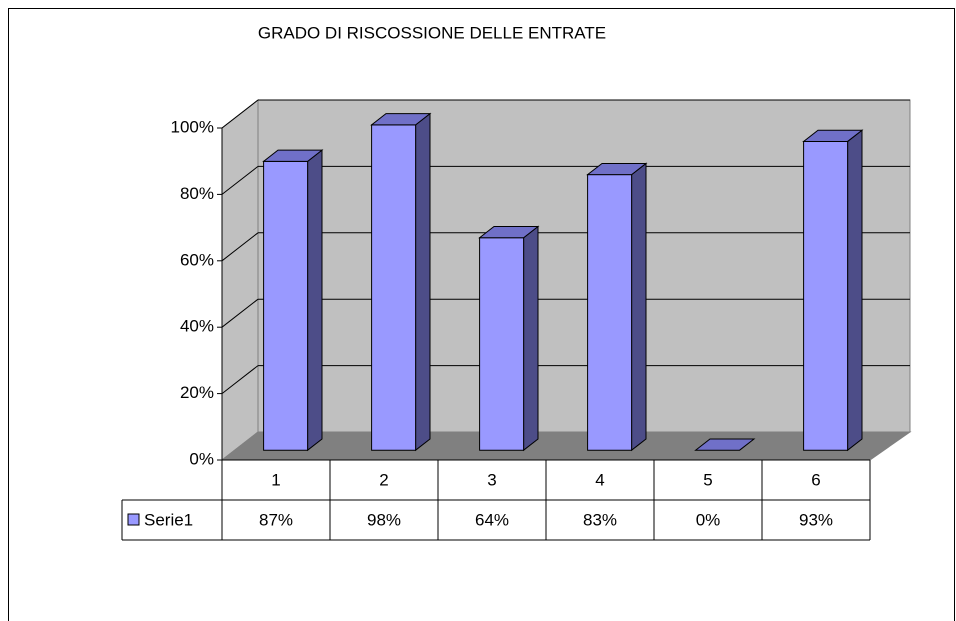  What do you see at coordinates (815, 479) in the screenshot?
I see `x-tick-label: 6` at bounding box center [815, 479].